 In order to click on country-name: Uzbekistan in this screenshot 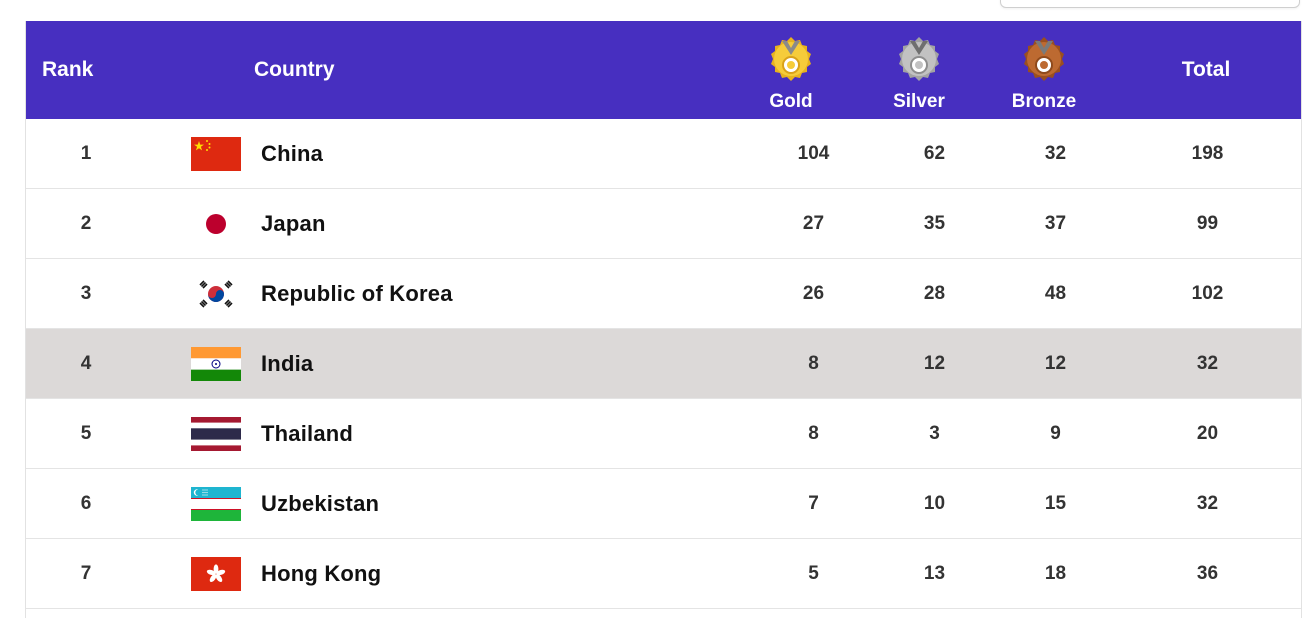, I will do `click(320, 503)`.